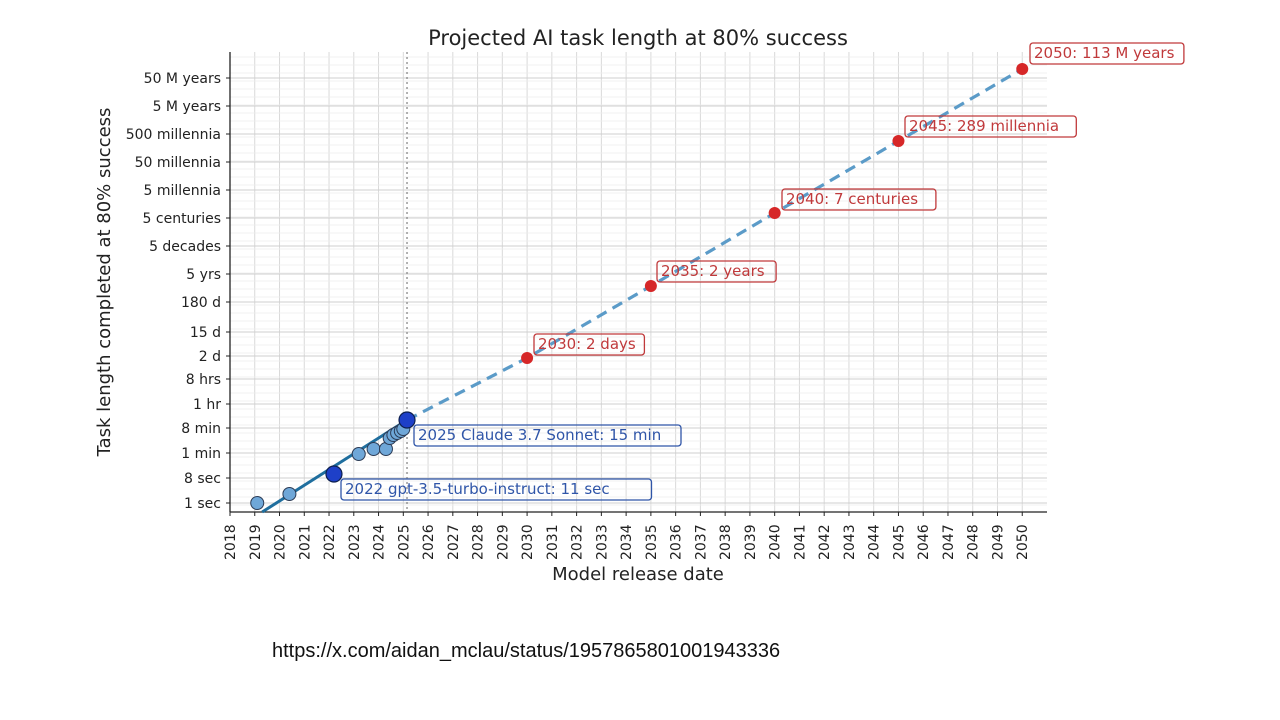 The width and height of the screenshot is (1280, 720). Describe the element at coordinates (404, 542) in the screenshot. I see `x-tick-label: 2025` at that location.